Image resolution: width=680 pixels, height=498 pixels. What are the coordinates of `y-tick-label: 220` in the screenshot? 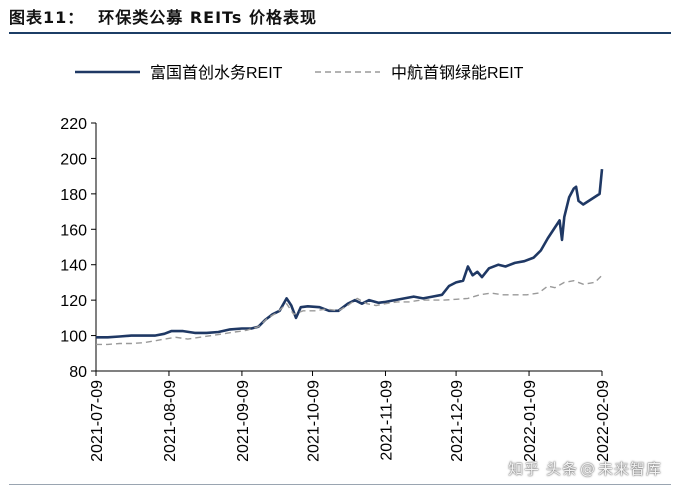 It's located at (73, 124).